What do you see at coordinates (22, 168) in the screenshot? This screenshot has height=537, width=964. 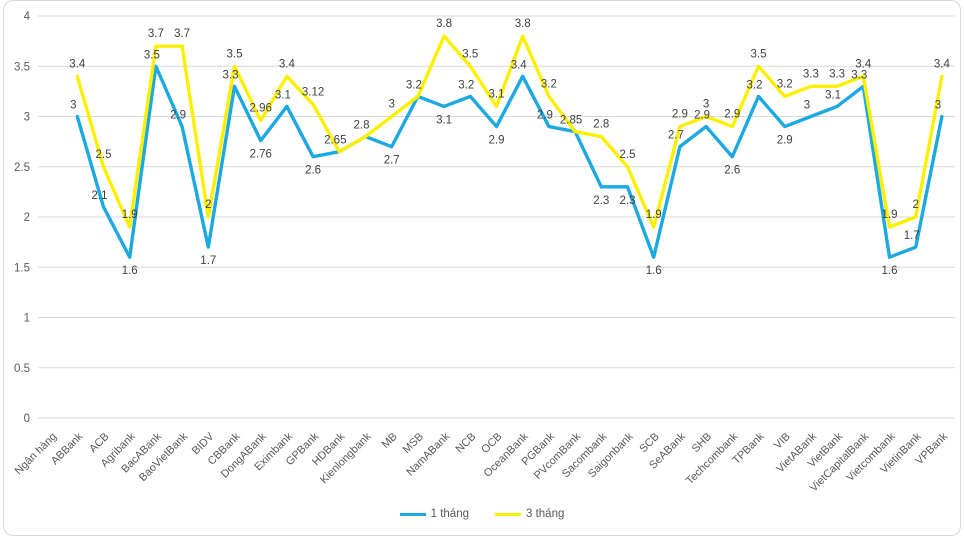 I see `y-tick-label: 2.5` at bounding box center [22, 168].